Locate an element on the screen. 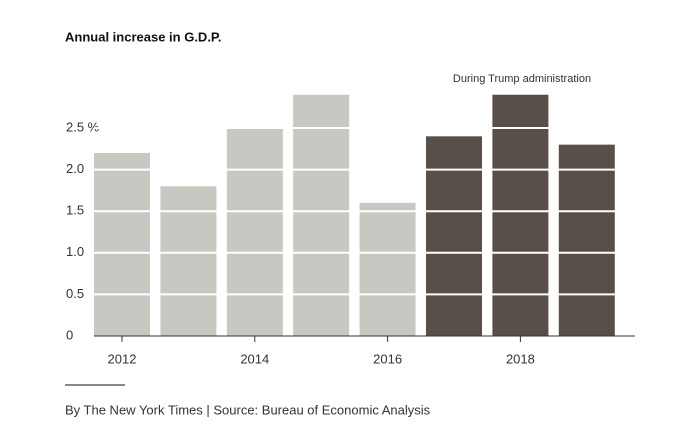  y-tick-label: 2.5 % is located at coordinates (83, 126).